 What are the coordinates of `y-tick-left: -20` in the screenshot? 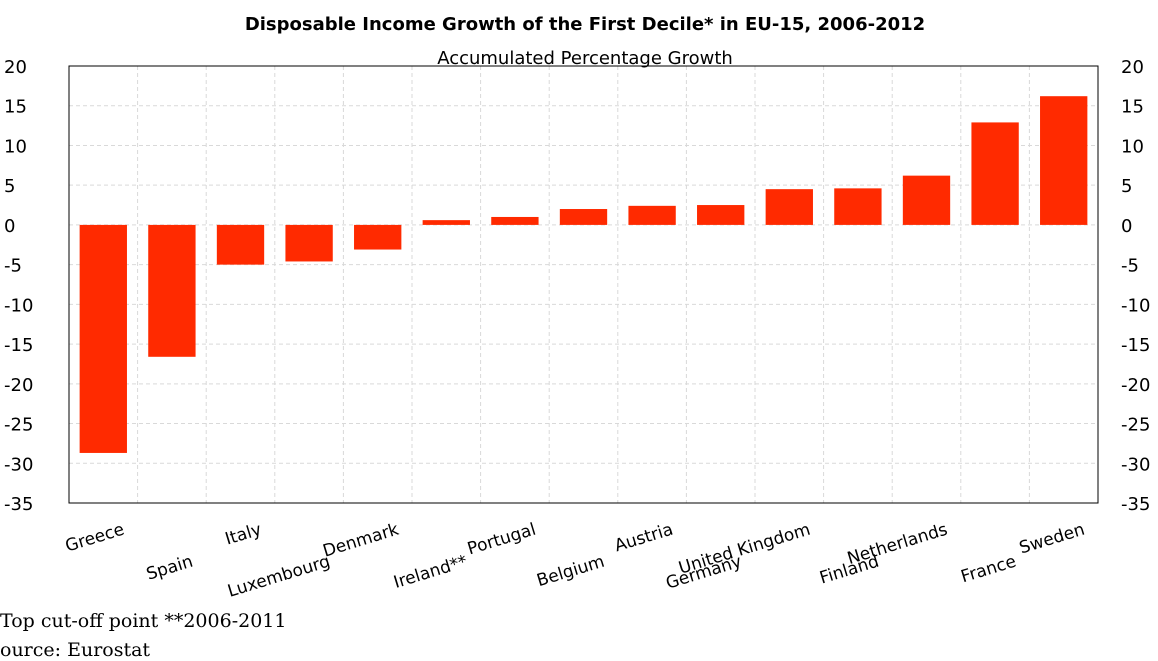 It's located at (18, 385).